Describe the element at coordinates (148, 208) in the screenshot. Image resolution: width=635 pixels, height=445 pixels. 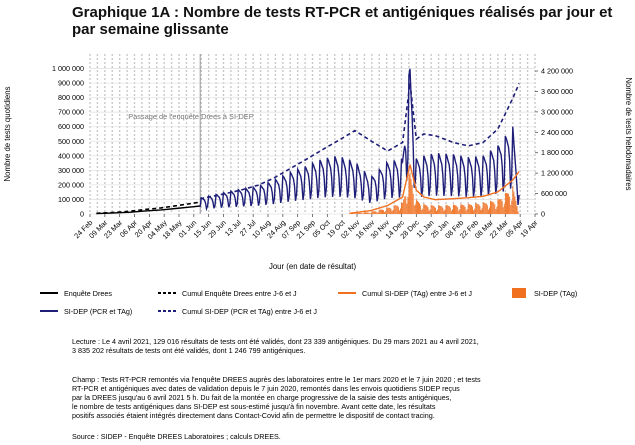
I see `series-line-cumul-enqu-te-drees-entre-j-6-et-j` at that location.